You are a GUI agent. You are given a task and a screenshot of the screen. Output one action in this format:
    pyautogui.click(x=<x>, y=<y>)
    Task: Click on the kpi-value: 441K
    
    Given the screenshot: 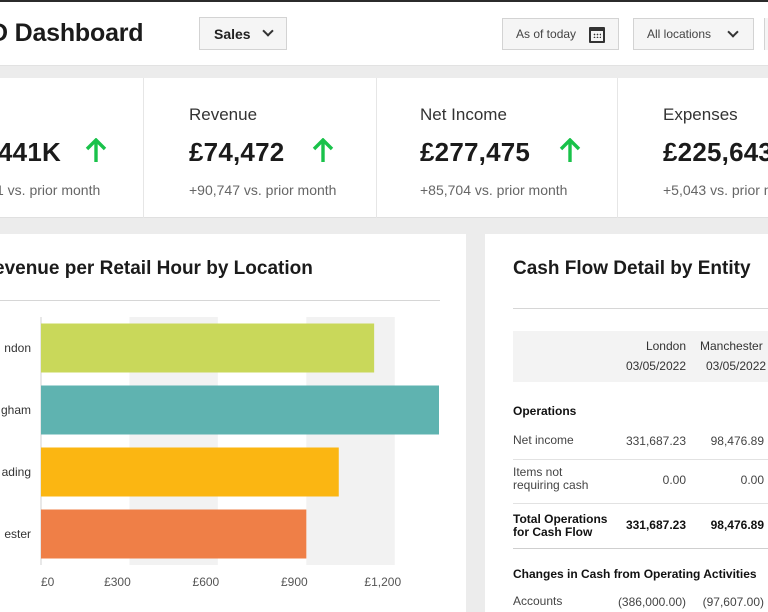 What is the action you would take?
    pyautogui.click(x=30, y=152)
    